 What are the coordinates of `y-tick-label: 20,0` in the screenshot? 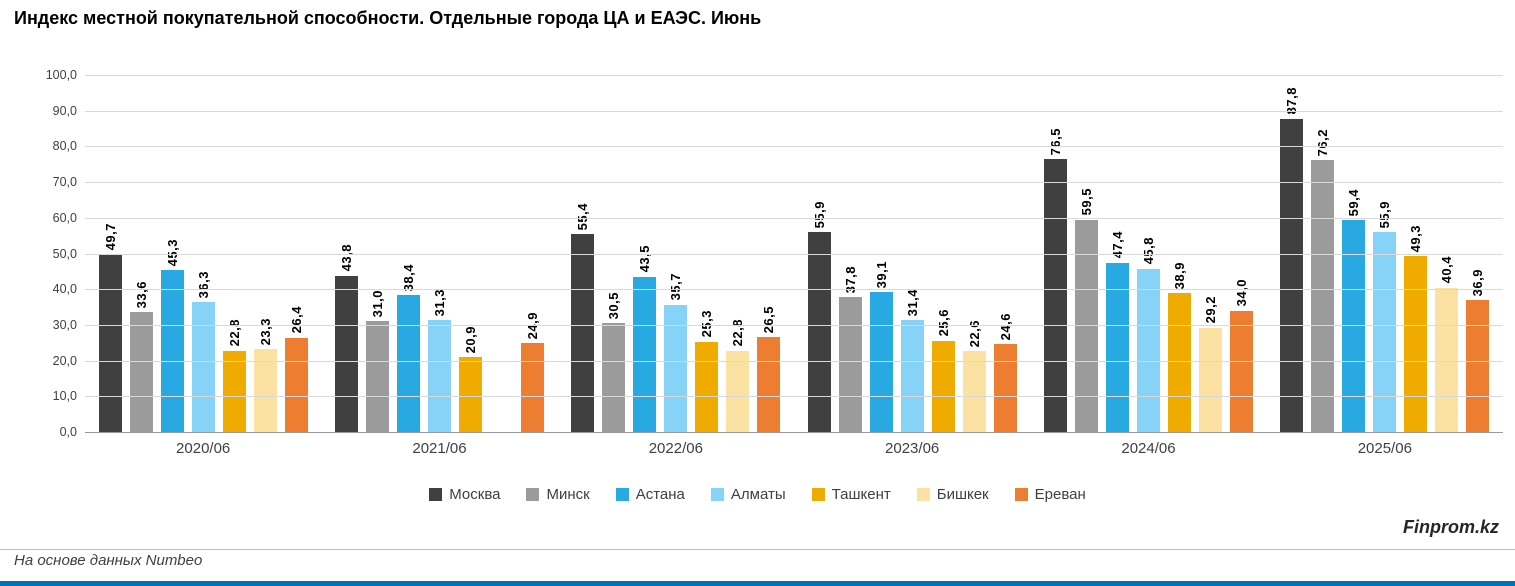 It's located at (64, 360).